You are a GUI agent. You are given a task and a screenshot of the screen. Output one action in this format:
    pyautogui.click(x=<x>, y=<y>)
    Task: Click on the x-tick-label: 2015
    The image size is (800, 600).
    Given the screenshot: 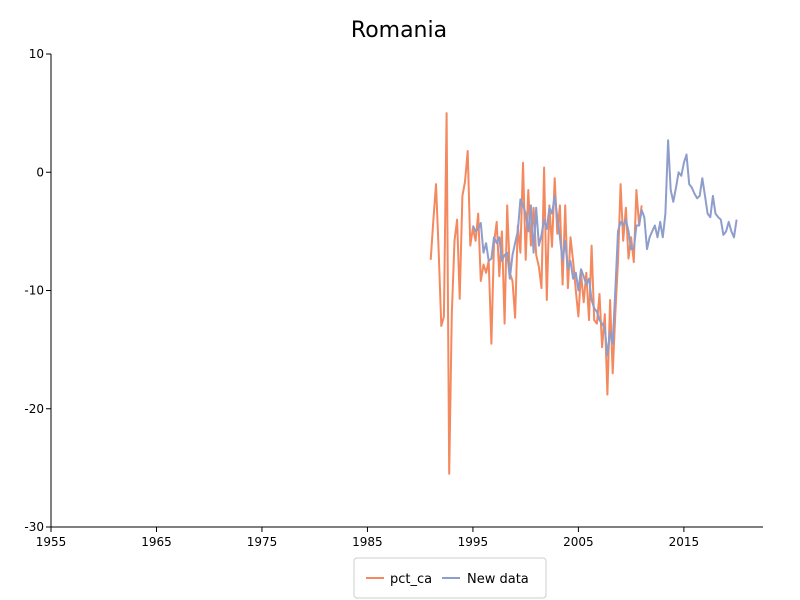 What is the action you would take?
    pyautogui.click(x=684, y=542)
    